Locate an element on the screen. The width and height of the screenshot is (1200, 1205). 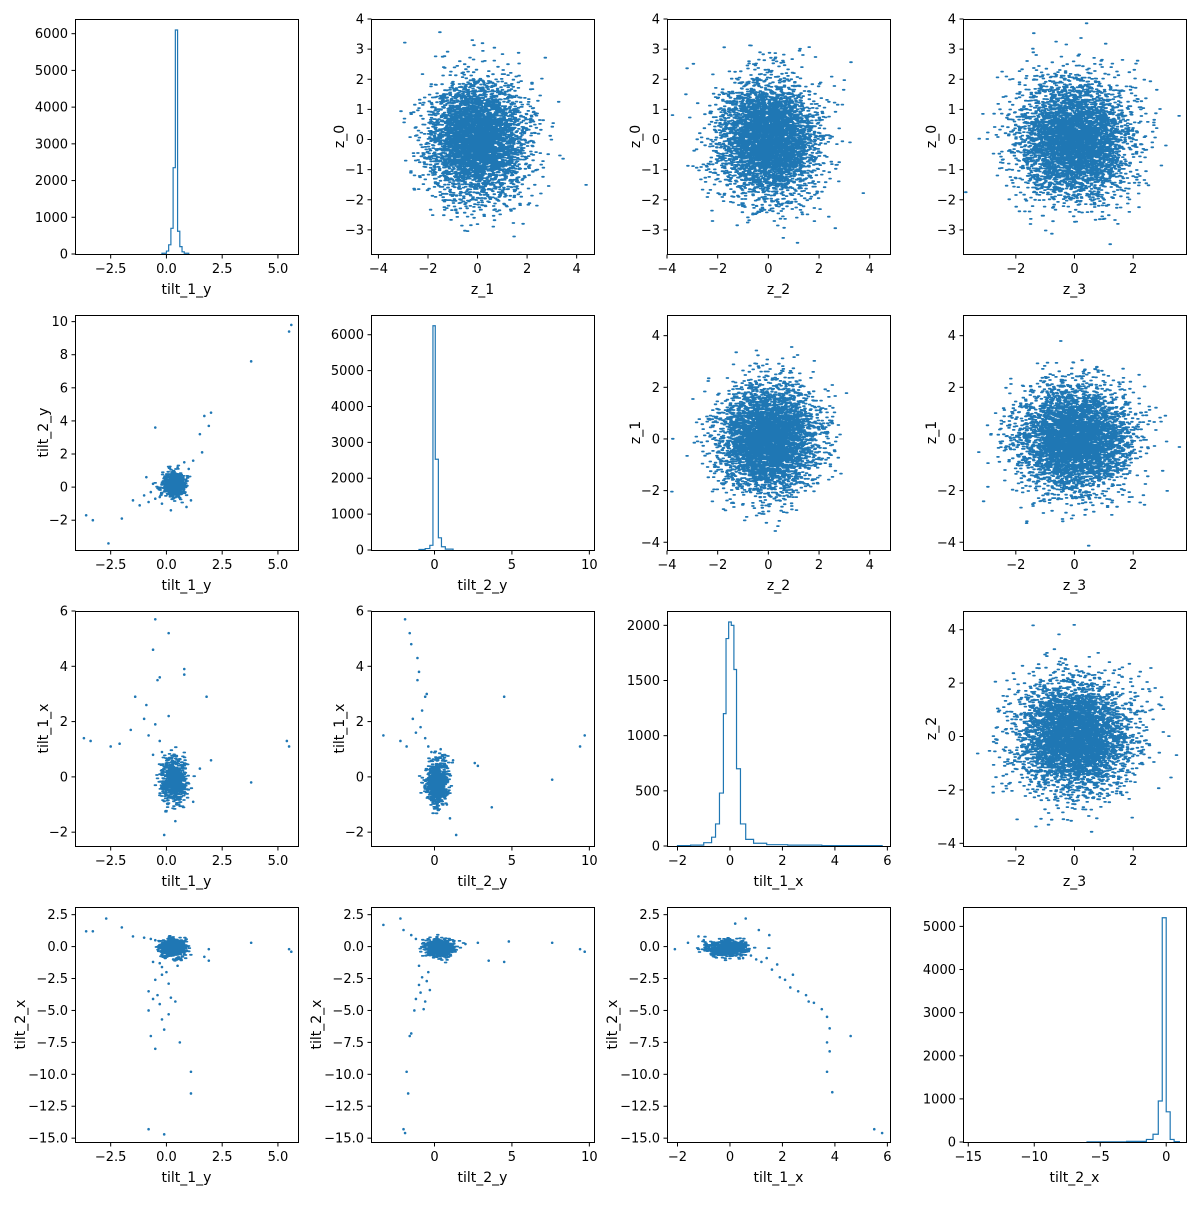
y-tick-label: 6000 is located at coordinates (51, 34).